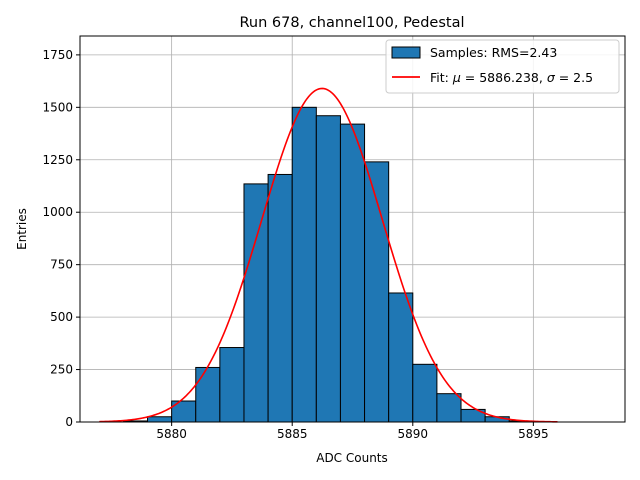 Image resolution: width=640 pixels, height=480 pixels. Describe the element at coordinates (22, 229) in the screenshot. I see `y-axis-label: Entries` at that location.